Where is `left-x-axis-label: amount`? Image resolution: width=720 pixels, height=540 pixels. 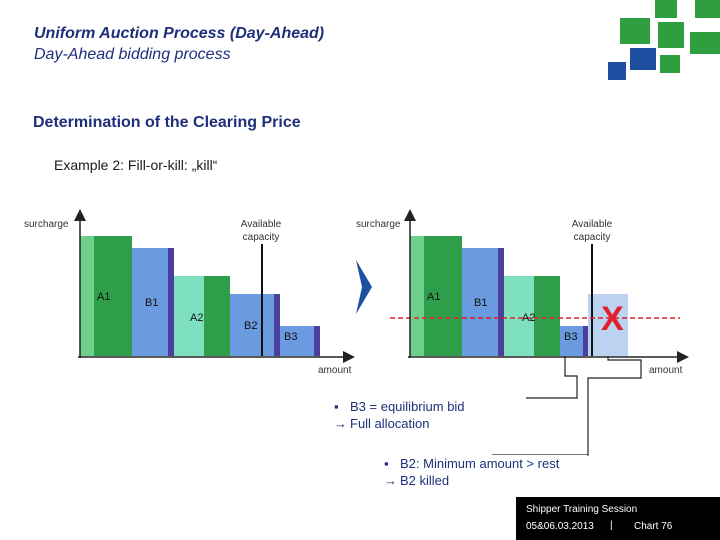
left-x-axis-label: amount is located at coordinates (335, 370).